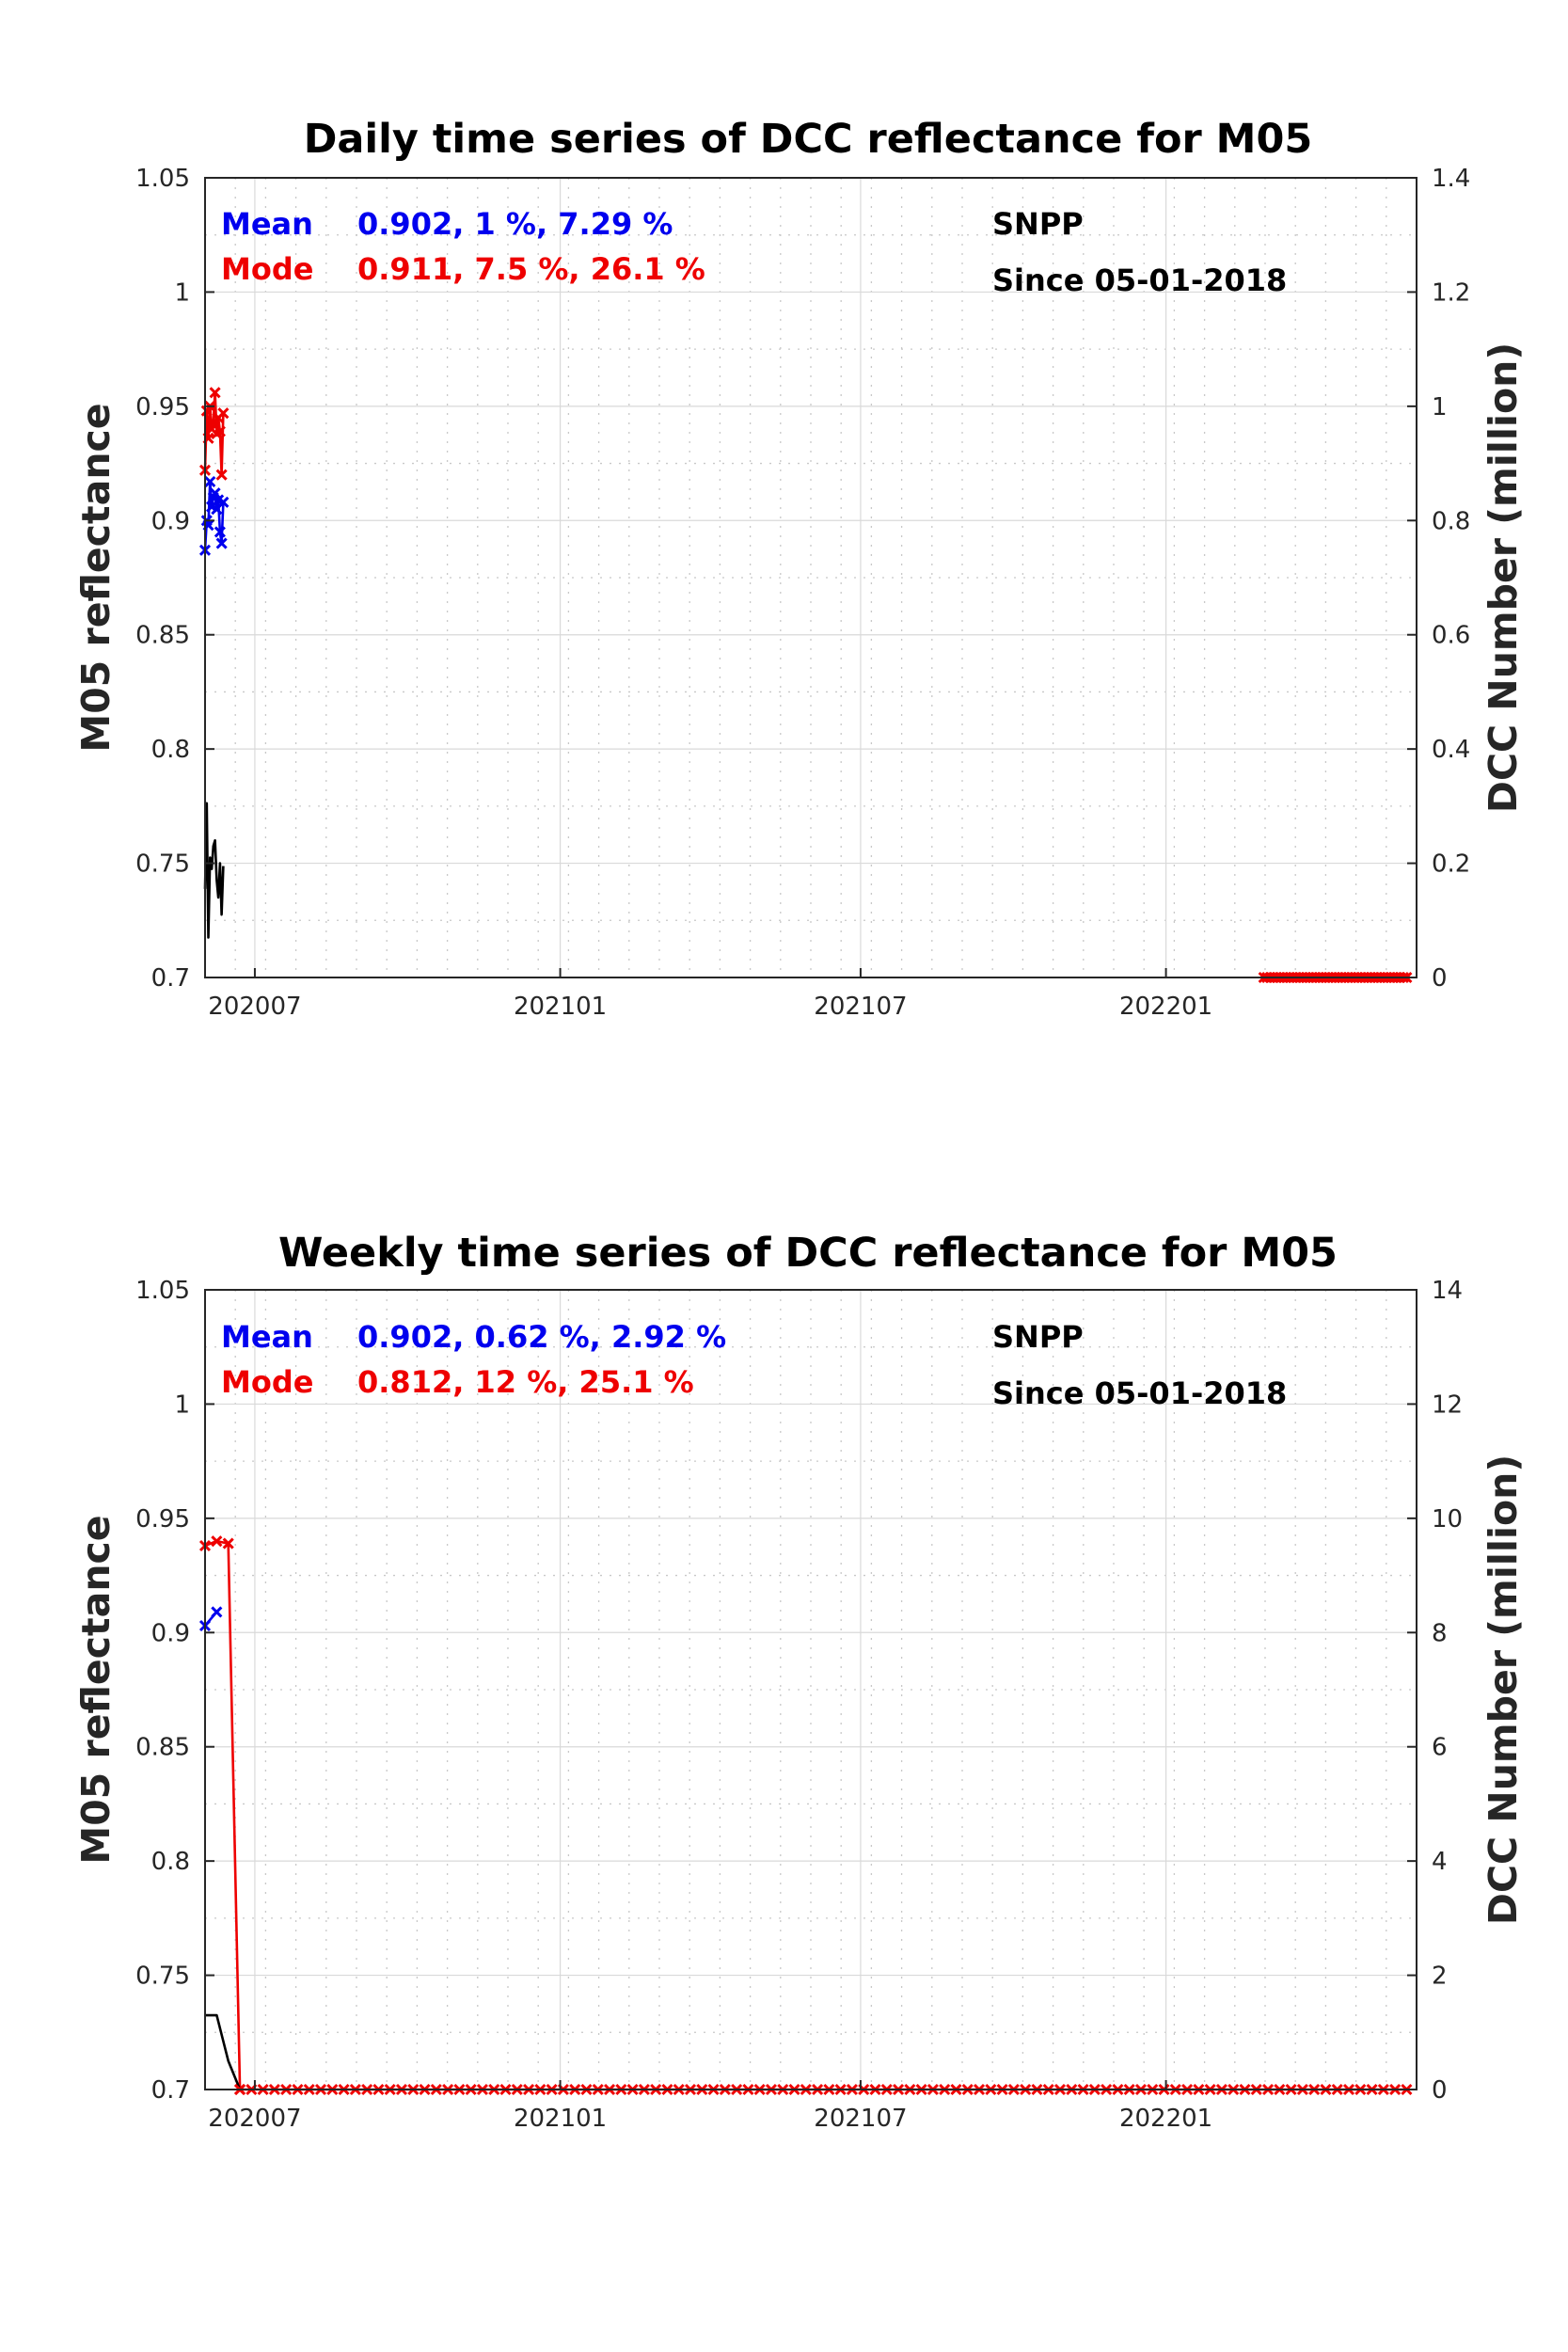 The width and height of the screenshot is (1568, 2352). I want to click on daily-mean-values: 0.902, 1 %, 7.29 %, so click(515, 224).